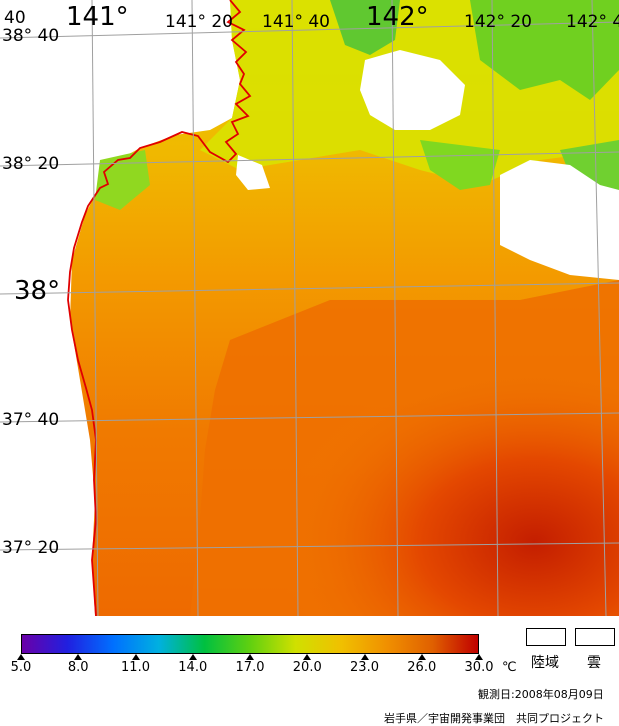 The image size is (619, 726). Describe the element at coordinates (135, 667) in the screenshot. I see `colorbar-tick-label: 11.0` at that location.